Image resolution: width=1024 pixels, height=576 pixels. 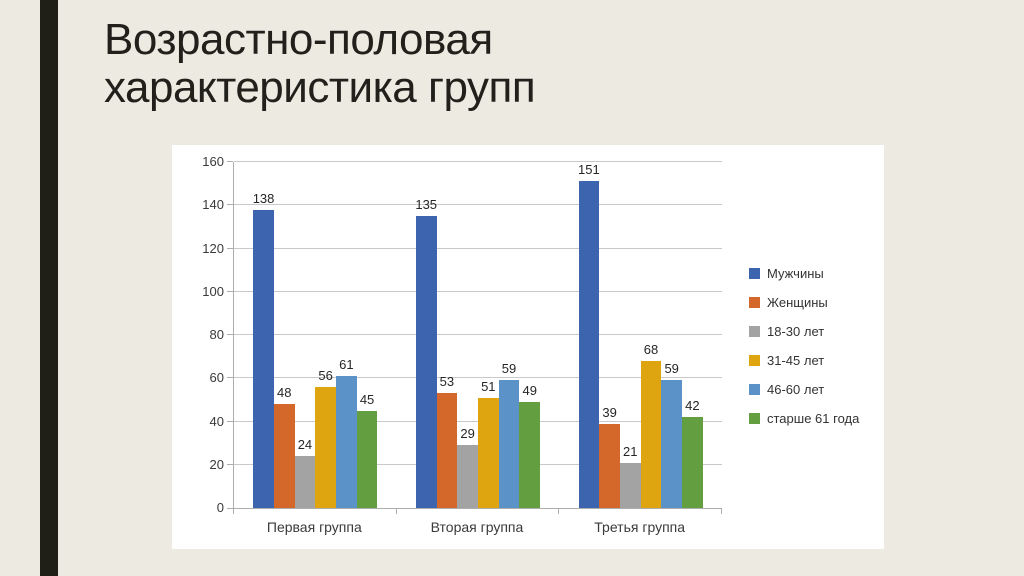 What do you see at coordinates (305, 445) in the screenshot?
I see `bar-value-label: 24` at bounding box center [305, 445].